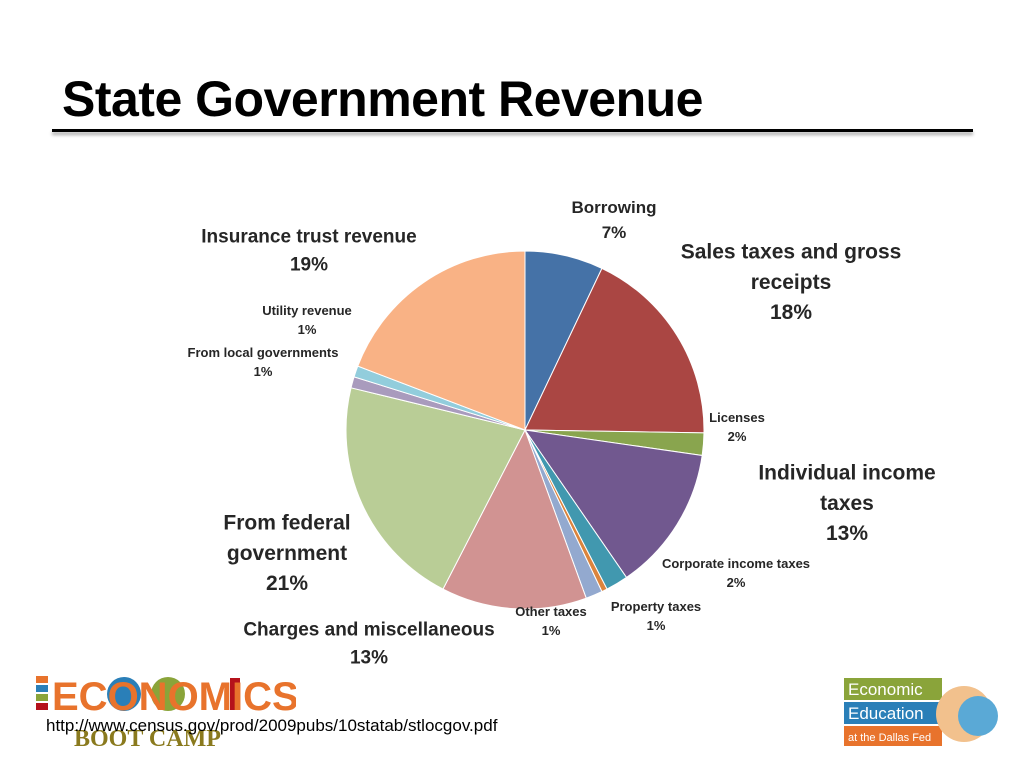  What do you see at coordinates (551, 630) in the screenshot?
I see `pie-percent-other-taxes: 1%` at bounding box center [551, 630].